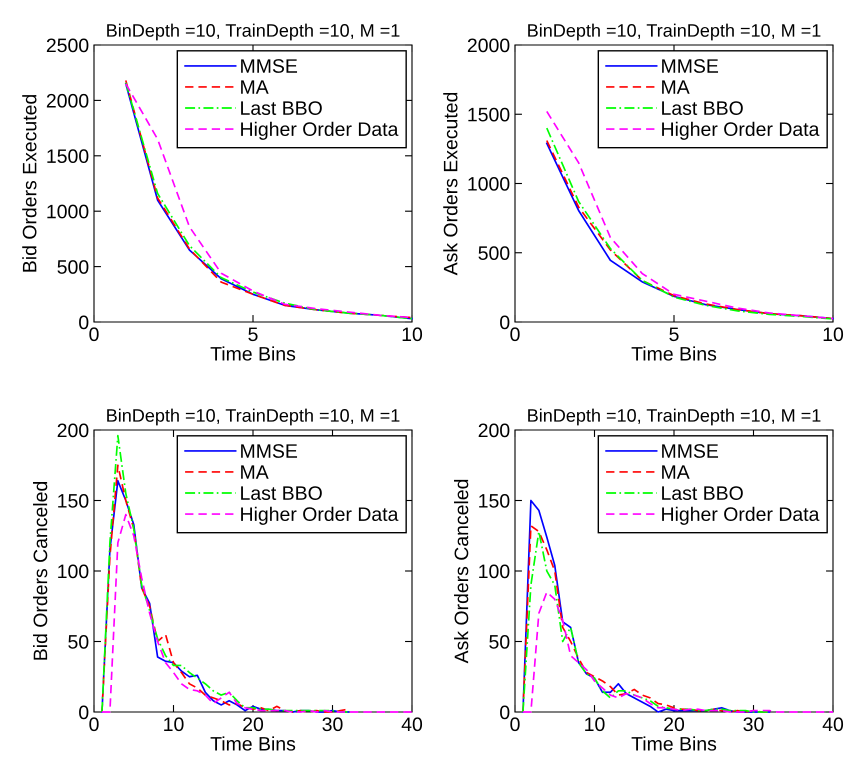 The height and width of the screenshot is (766, 863). What do you see at coordinates (678, 652) in the screenshot?
I see `line-series` at bounding box center [678, 652].